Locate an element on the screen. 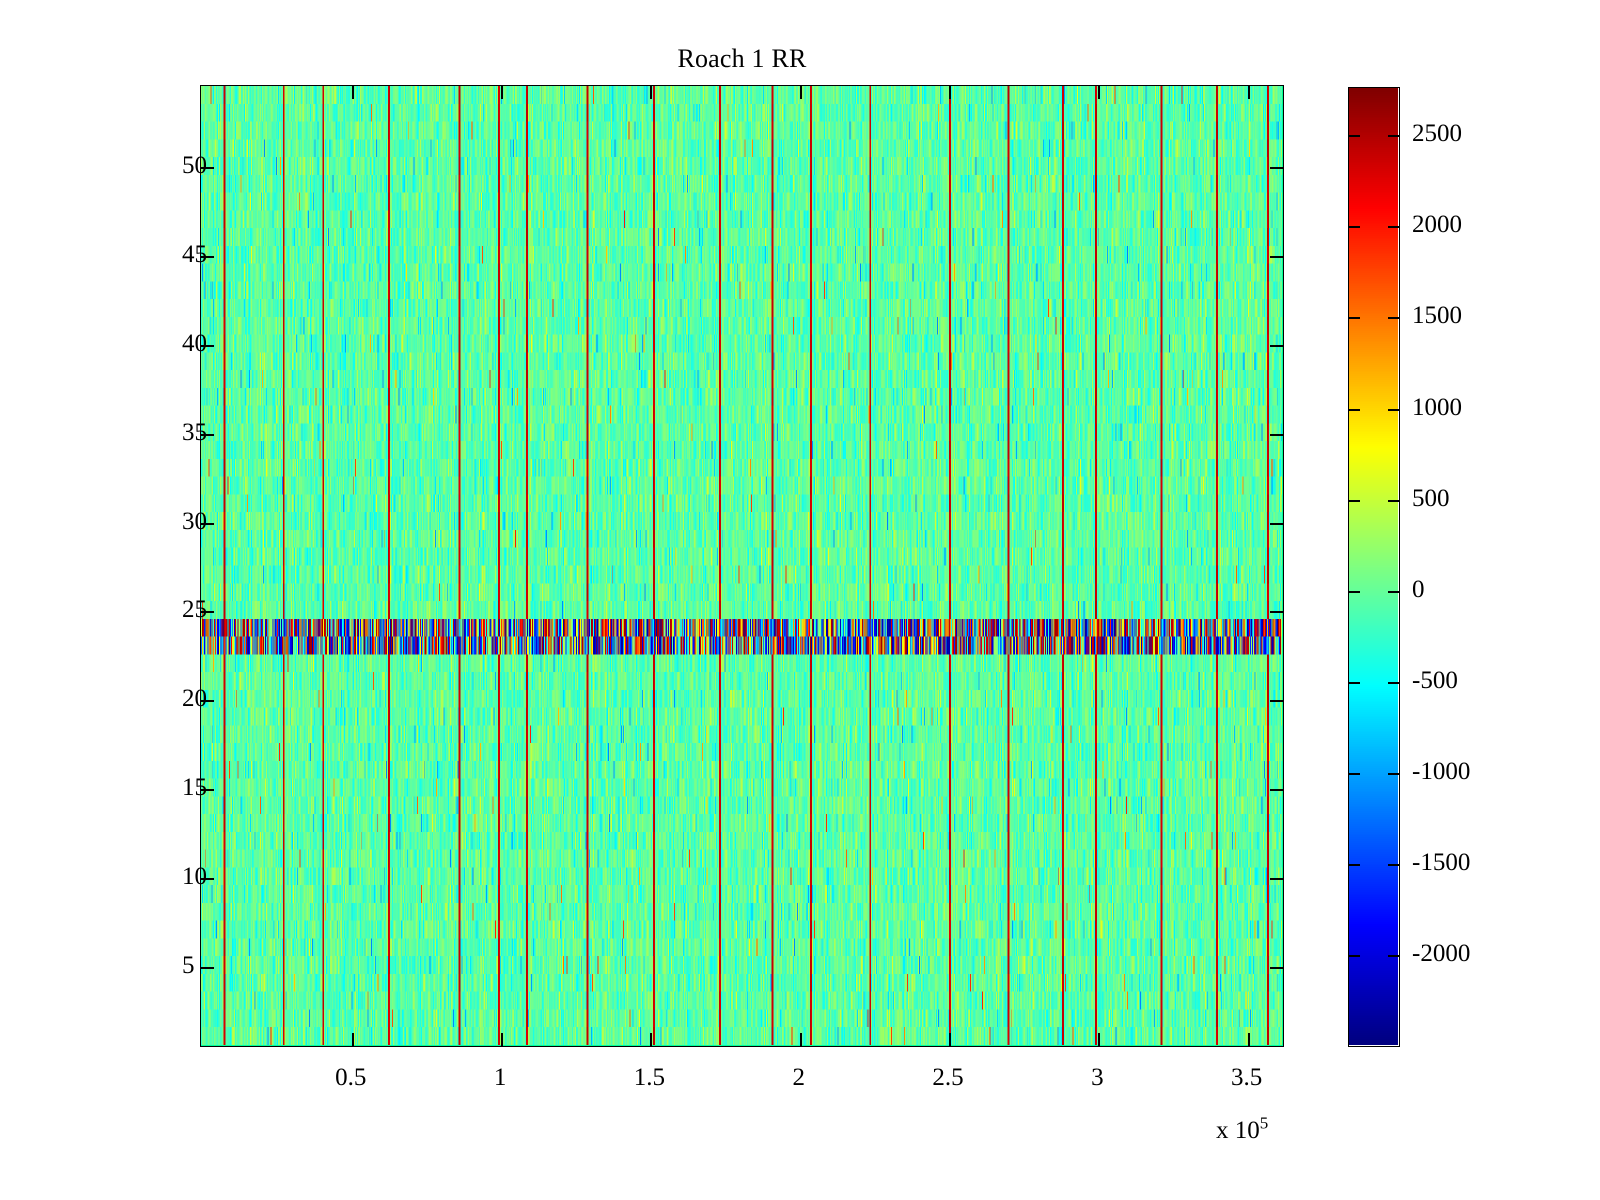 The width and height of the screenshot is (1600, 1200). colorbar-gradient is located at coordinates (1373, 566).